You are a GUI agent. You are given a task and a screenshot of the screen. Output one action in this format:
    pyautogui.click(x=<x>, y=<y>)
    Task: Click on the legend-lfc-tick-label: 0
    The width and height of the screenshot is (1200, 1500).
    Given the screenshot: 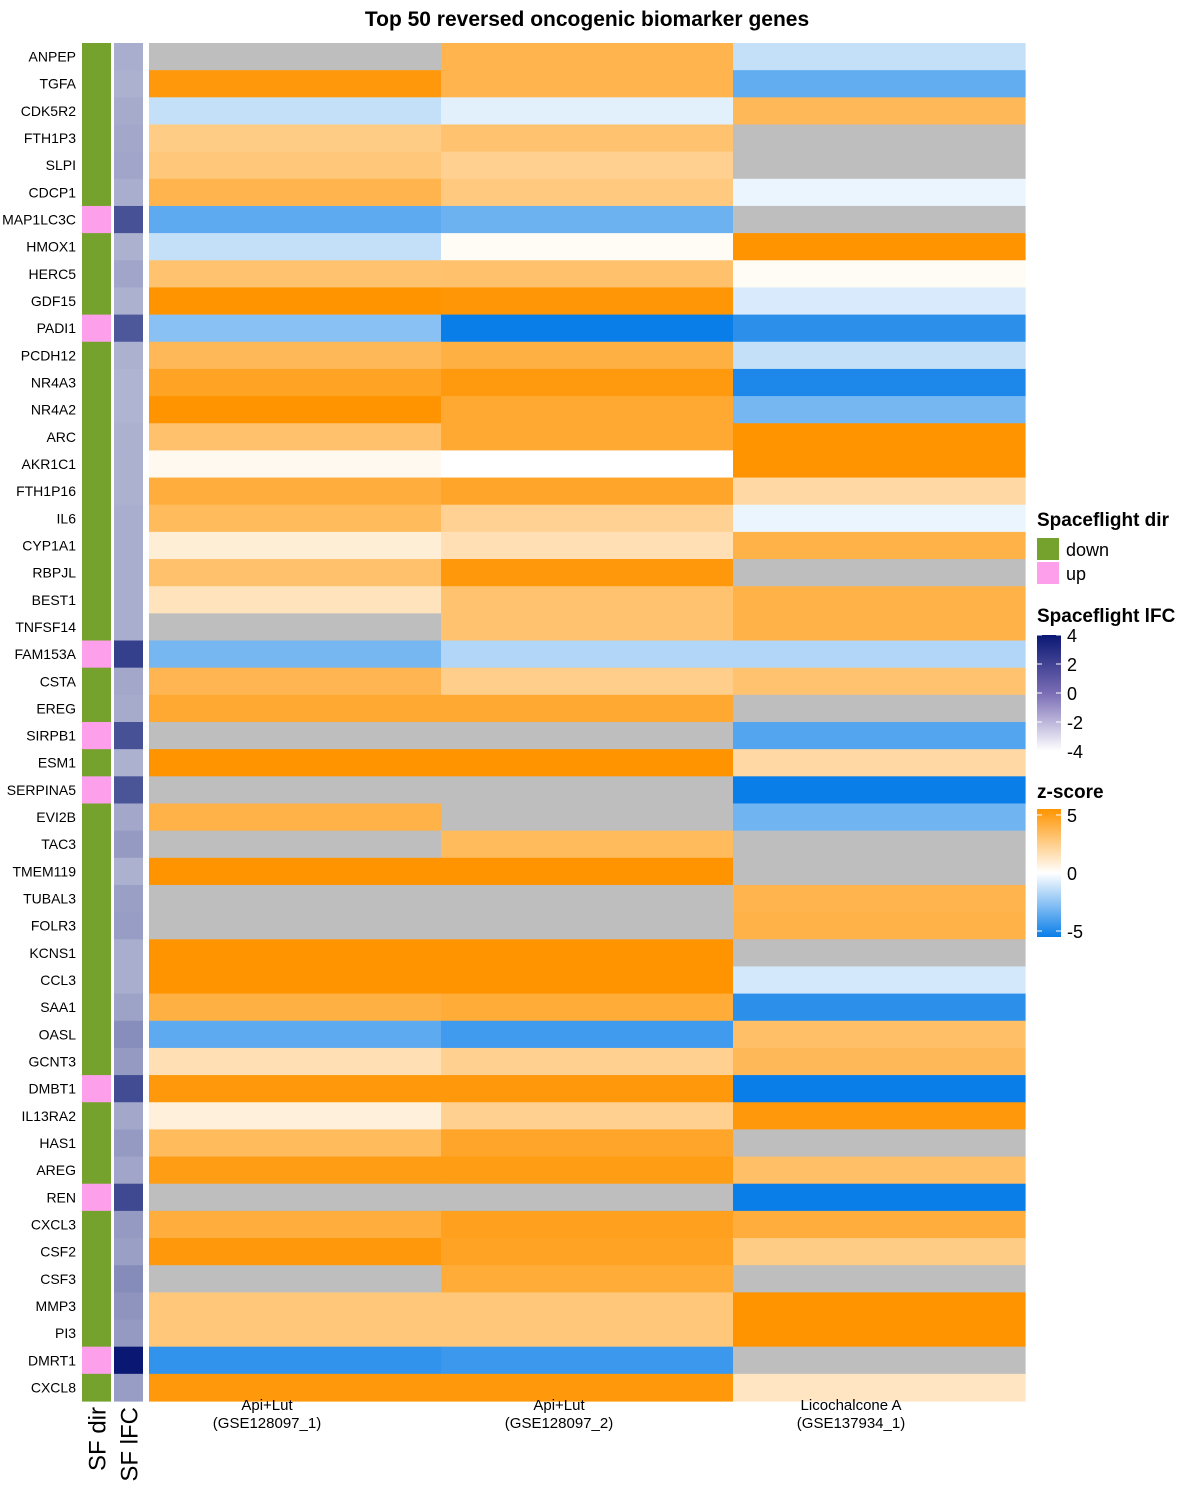 What is the action you would take?
    pyautogui.click(x=1072, y=694)
    